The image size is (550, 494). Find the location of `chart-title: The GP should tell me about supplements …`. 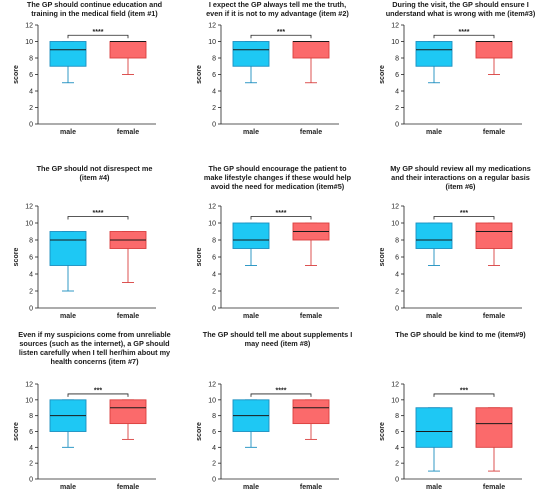

chart-title: The GP should tell me about supplements … is located at coordinates (277, 339).